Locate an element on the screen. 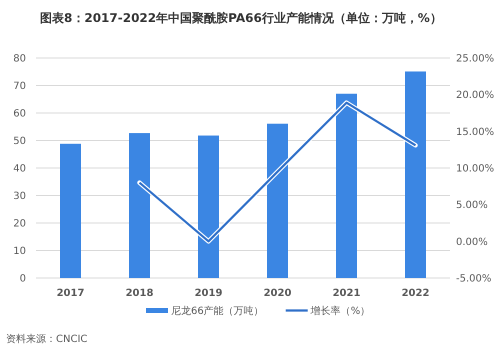  y-tick-label: 50 is located at coordinates (19, 141).